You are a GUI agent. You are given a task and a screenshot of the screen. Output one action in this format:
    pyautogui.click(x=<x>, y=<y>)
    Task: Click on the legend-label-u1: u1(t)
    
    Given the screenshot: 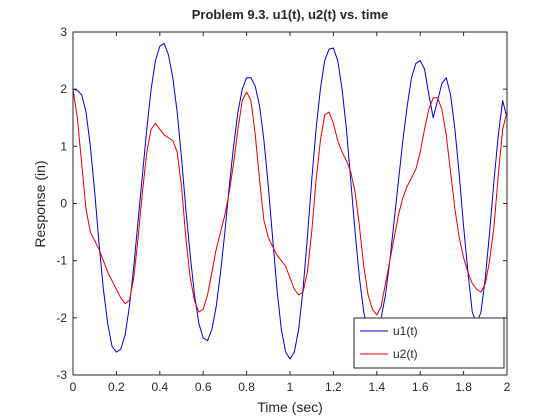 What is the action you would take?
    pyautogui.click(x=405, y=331)
    